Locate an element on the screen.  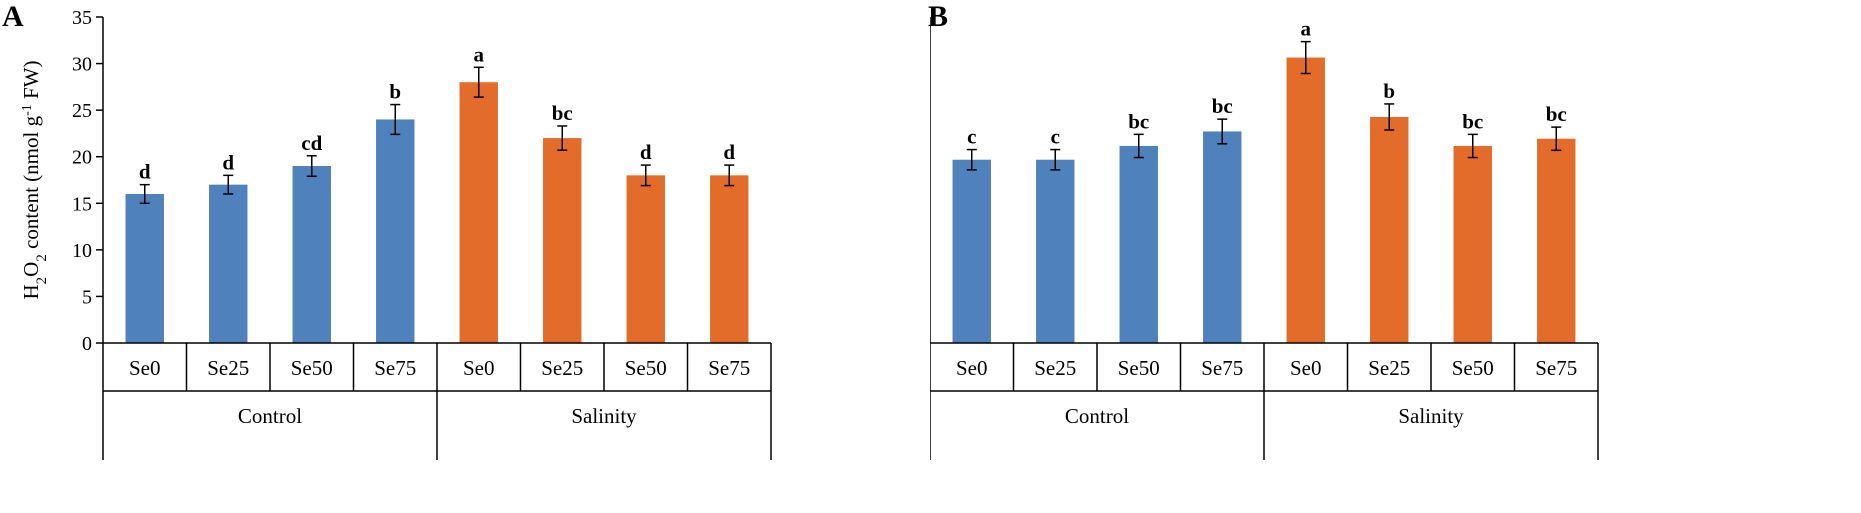
y-tick-label: 0 is located at coordinates (87, 344).